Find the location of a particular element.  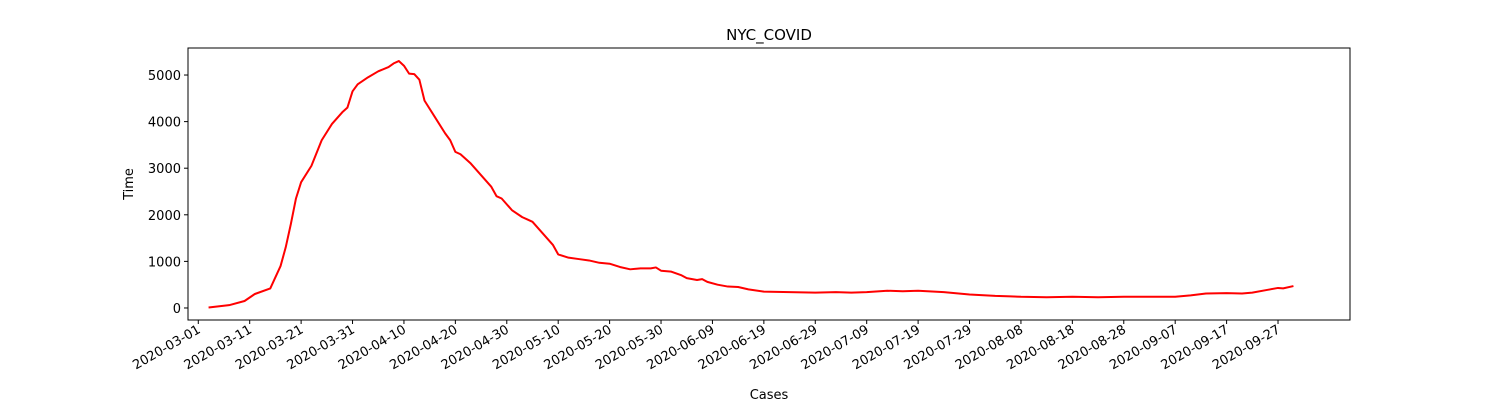

y-tick-label: 1000 is located at coordinates (164, 262).